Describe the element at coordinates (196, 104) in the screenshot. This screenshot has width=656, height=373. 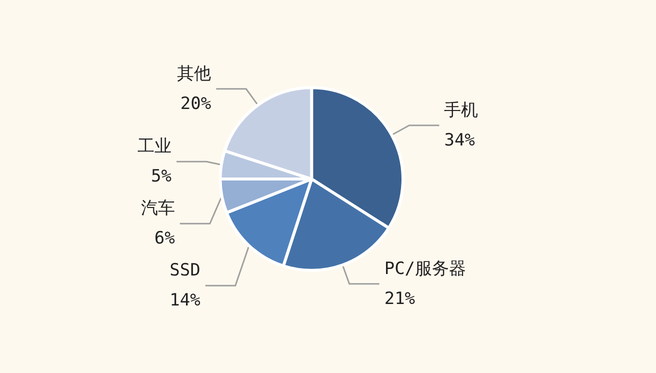
I see `data-label: 20%` at that location.